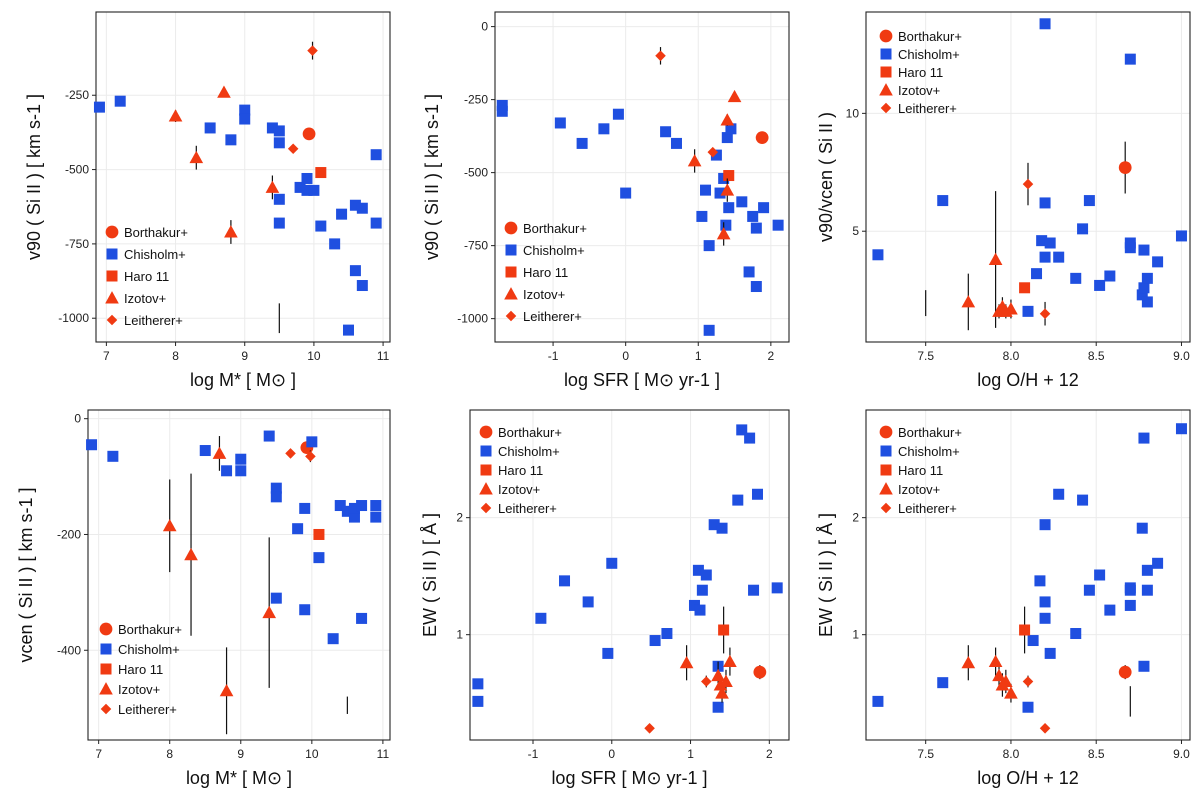 Image resolution: width=1200 pixels, height=801 pixels. I want to click on x-tick-label: 10, so click(312, 754).